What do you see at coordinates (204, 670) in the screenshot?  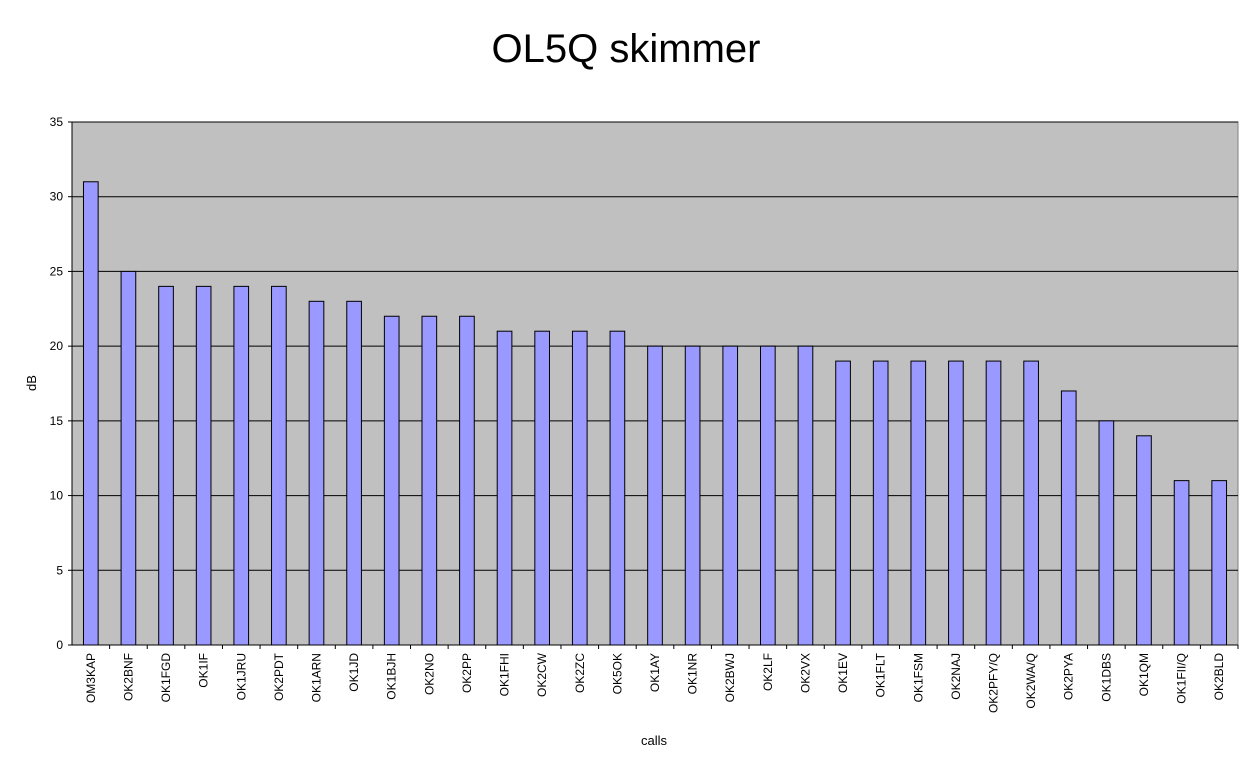 I see `x-tick-label: OK1IF` at bounding box center [204, 670].